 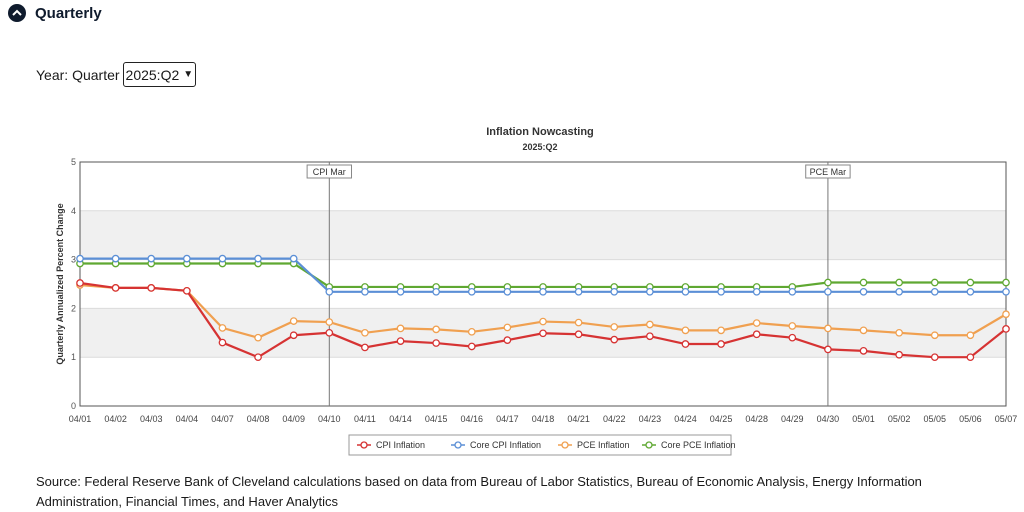 What do you see at coordinates (650, 419) in the screenshot?
I see `x-tick-label: 04/23` at bounding box center [650, 419].